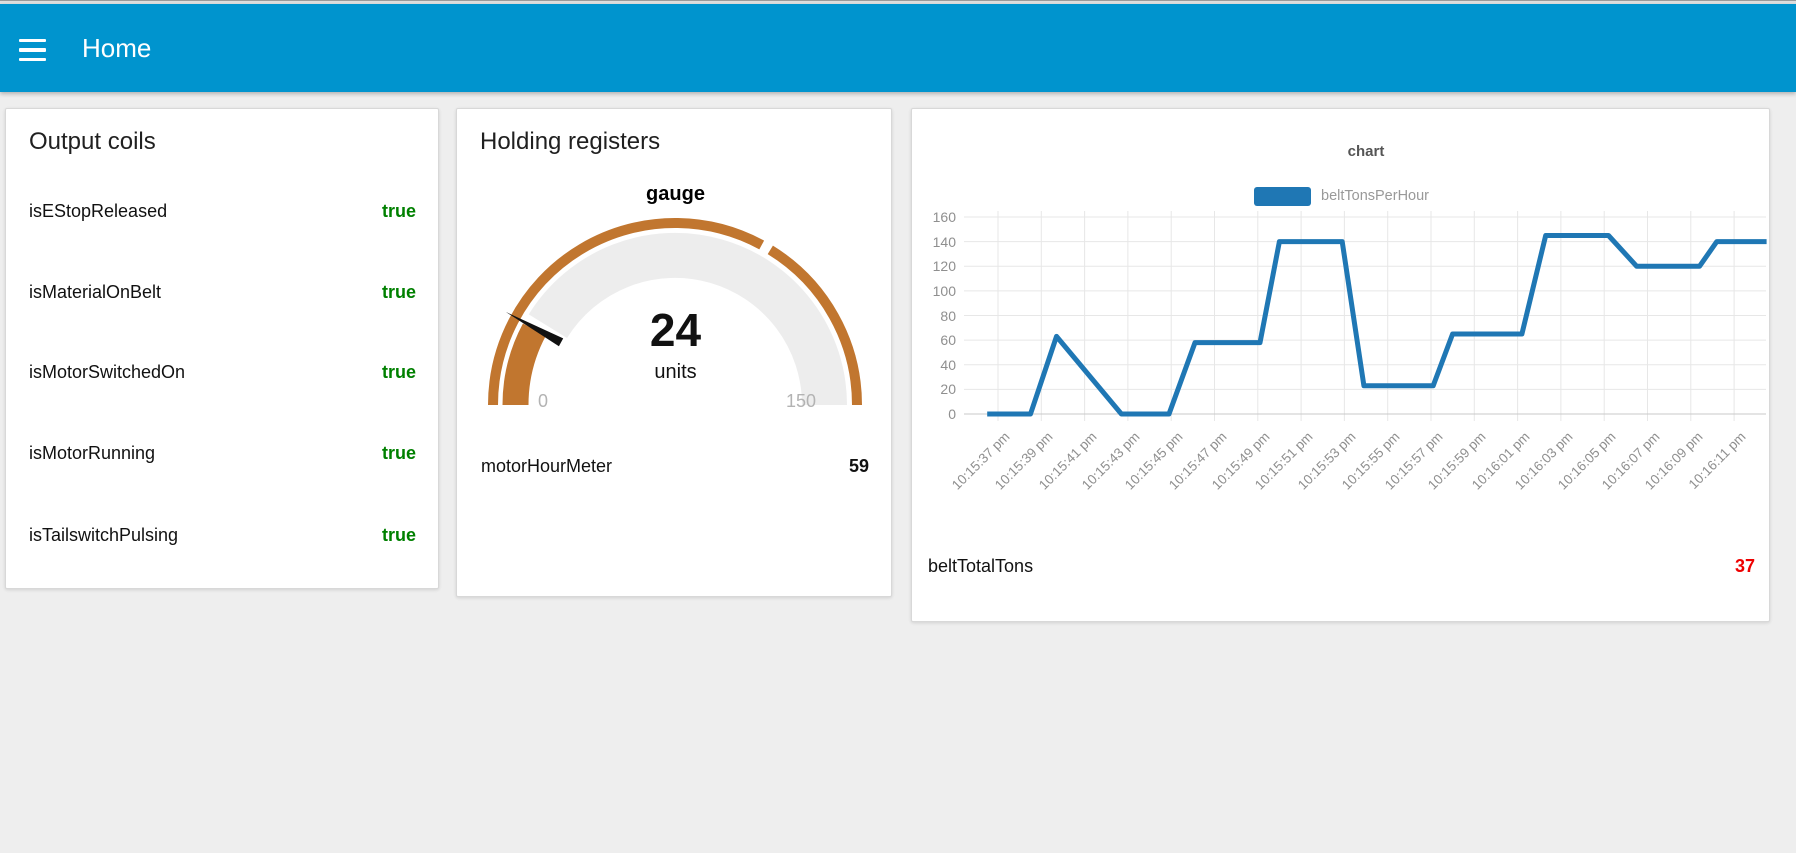 Image resolution: width=1796 pixels, height=853 pixels. Describe the element at coordinates (1366, 151) in the screenshot. I see `chart-title: chart` at that location.